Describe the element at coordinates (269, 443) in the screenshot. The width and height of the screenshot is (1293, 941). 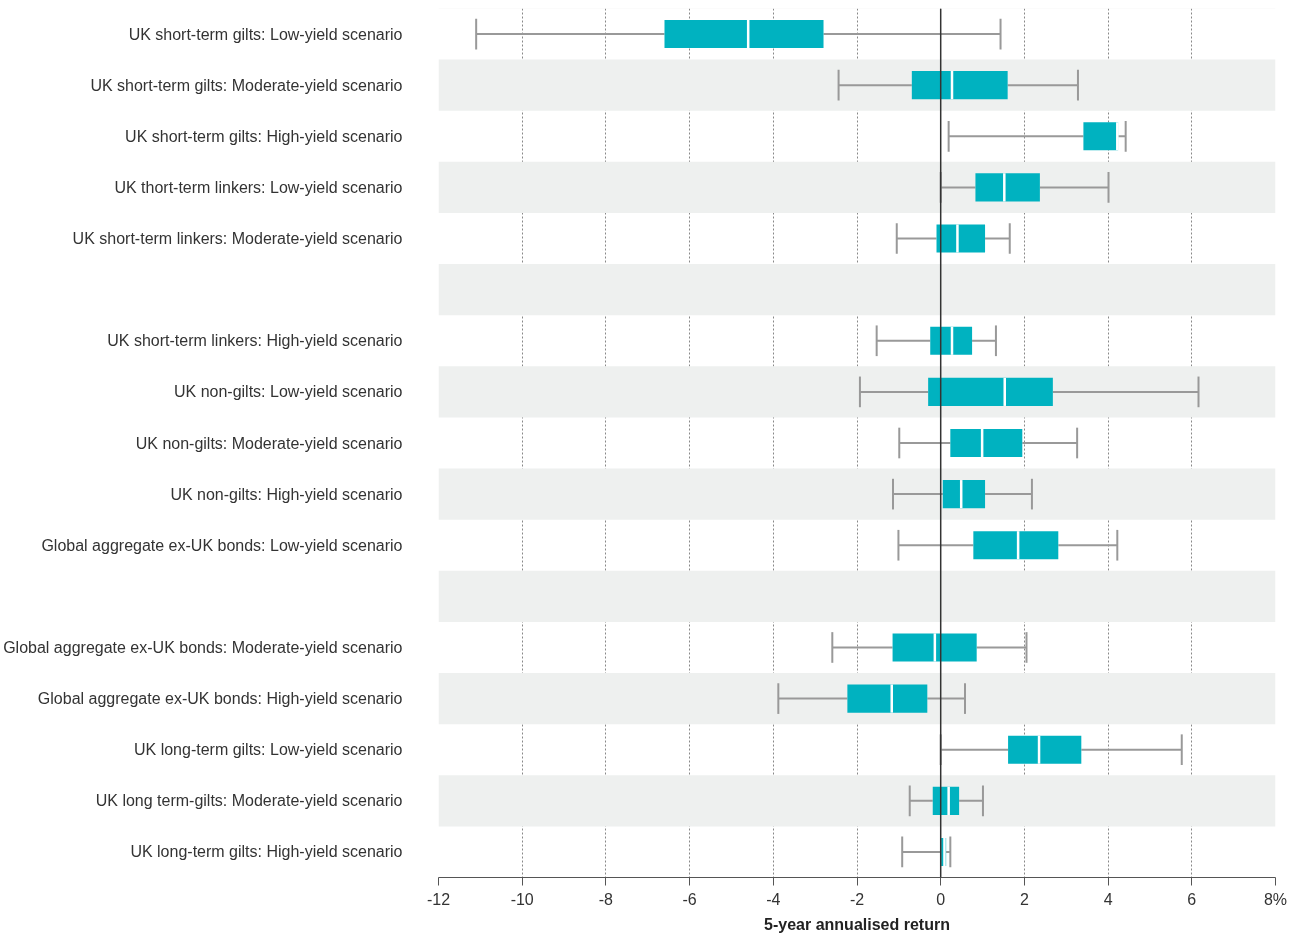
I see `y-tick-label: UK non-gilts: Moderate-yield scenario` at that location.